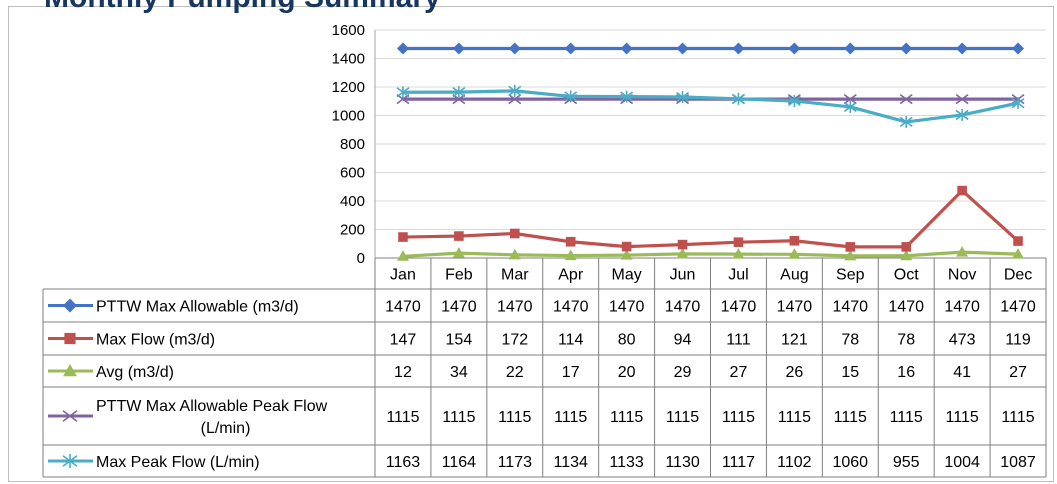 This screenshot has height=484, width=1057. What do you see at coordinates (683, 275) in the screenshot?
I see `x-tick-label: Jun` at bounding box center [683, 275].